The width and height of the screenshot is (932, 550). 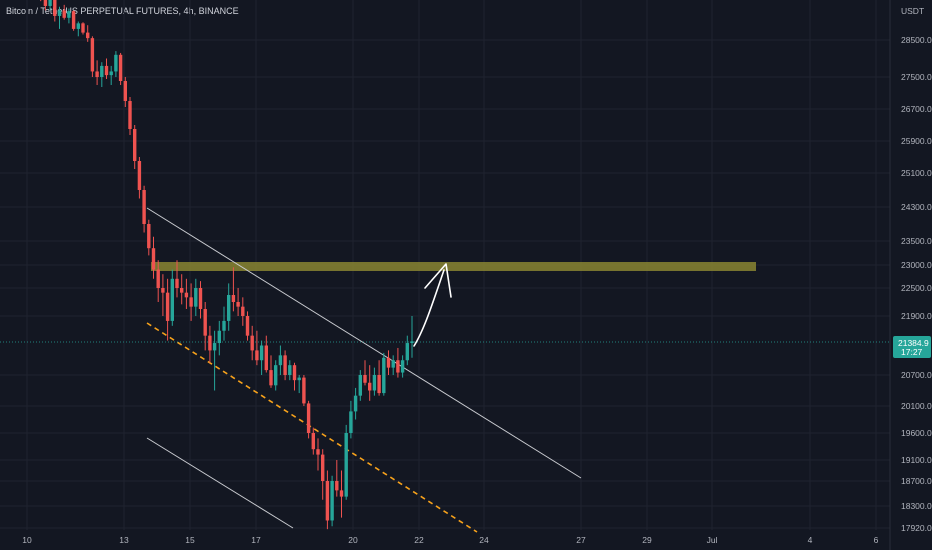 I want to click on dashed-channel-line, so click(x=312, y=427).